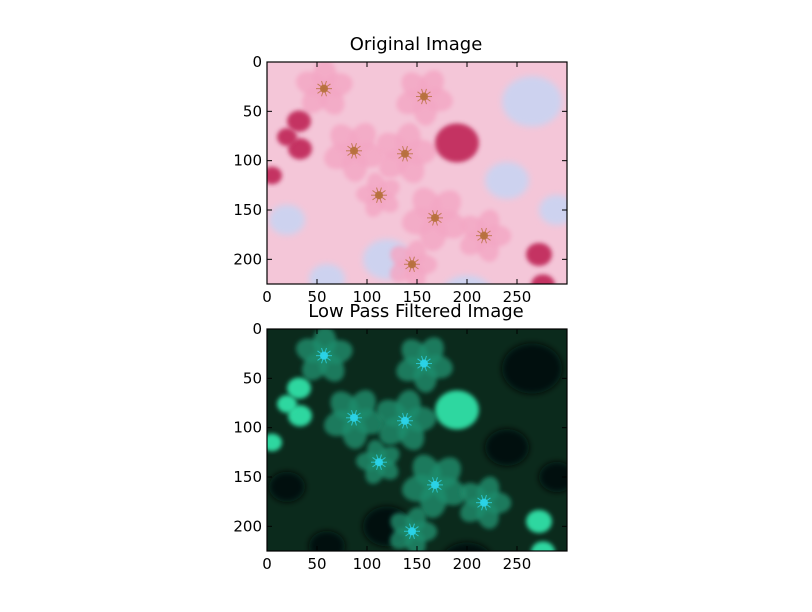 Image resolution: width=812 pixels, height=612 pixels. What do you see at coordinates (252, 111) in the screenshot?
I see `y-tick-label: 50` at bounding box center [252, 111].